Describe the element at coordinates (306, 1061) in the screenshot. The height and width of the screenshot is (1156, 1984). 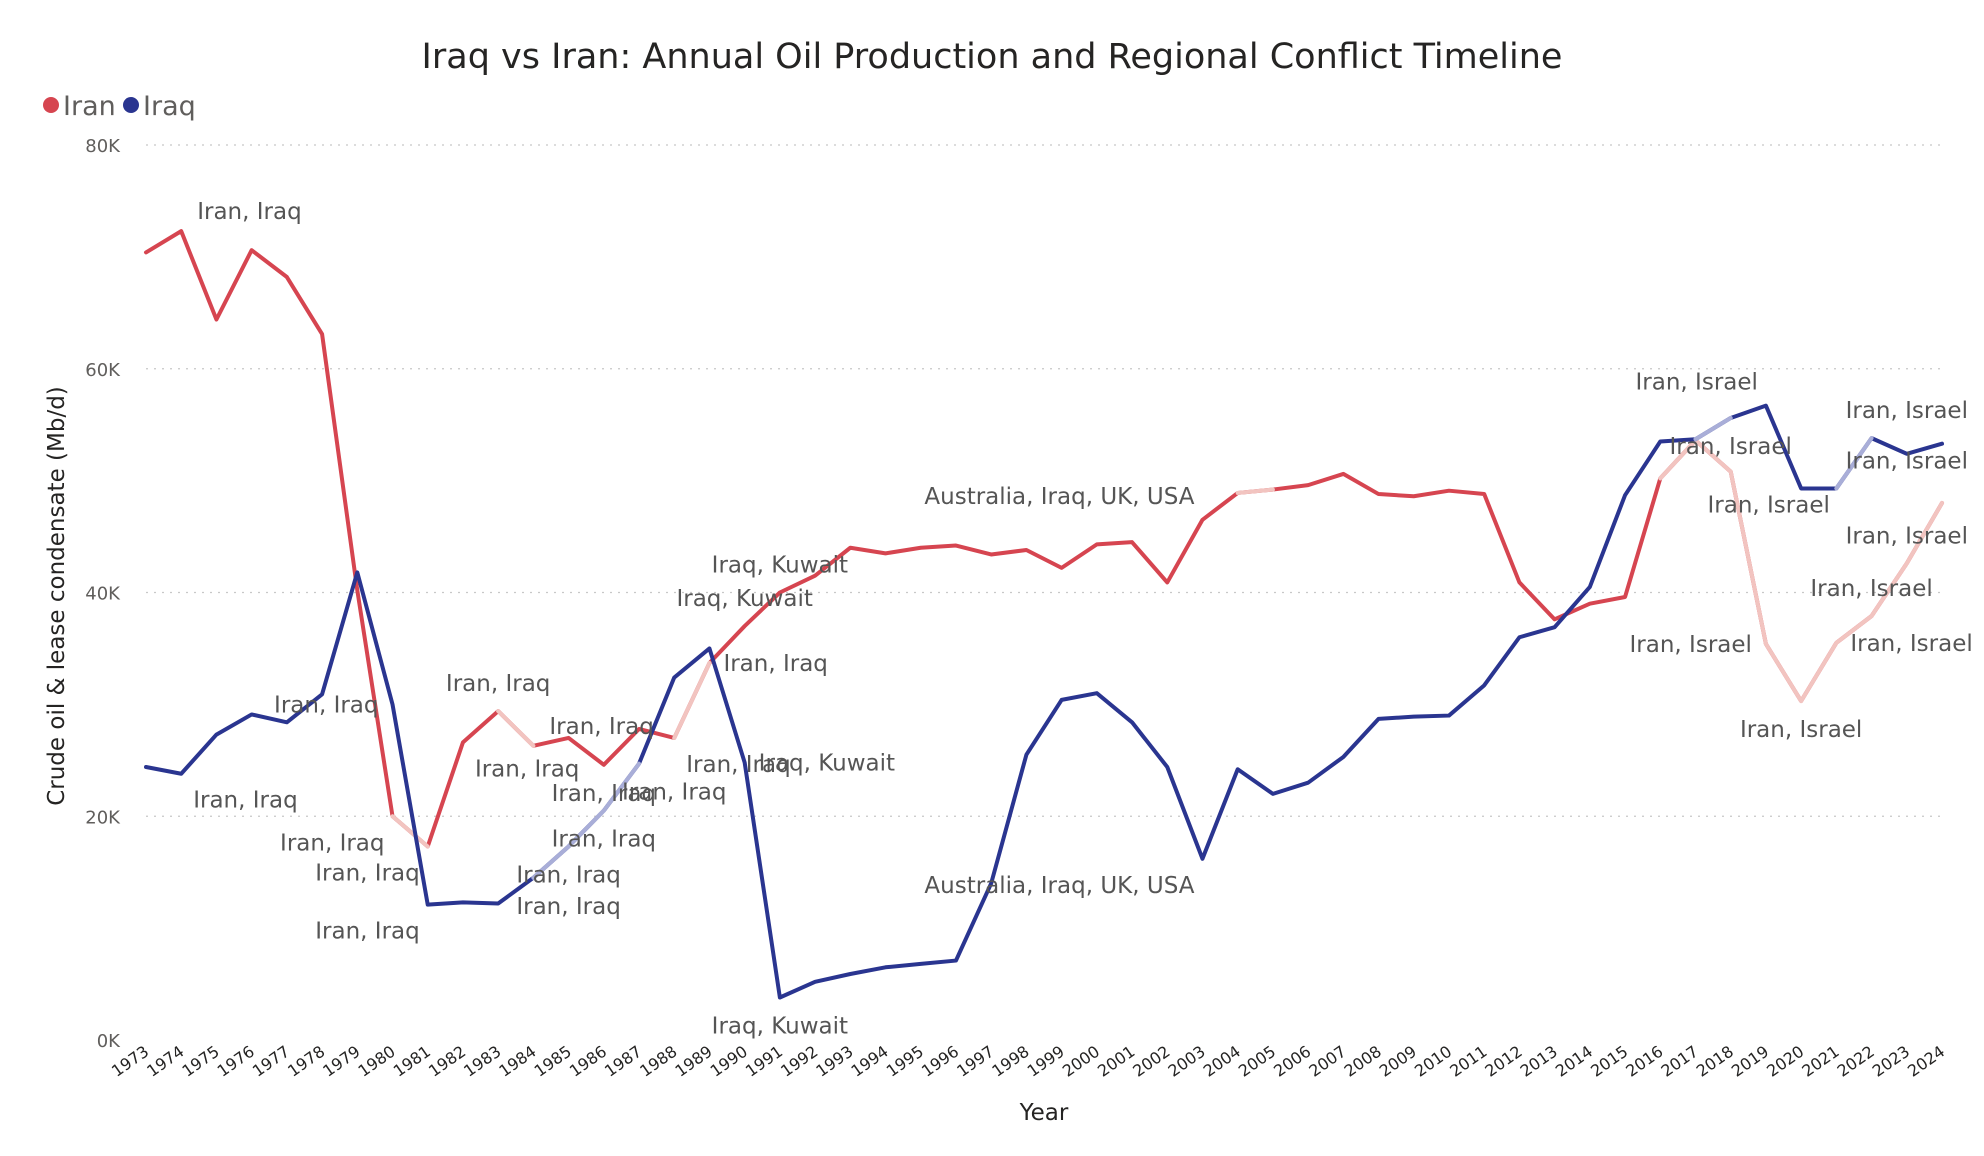
I see `x-tick-label: 1978` at that location.